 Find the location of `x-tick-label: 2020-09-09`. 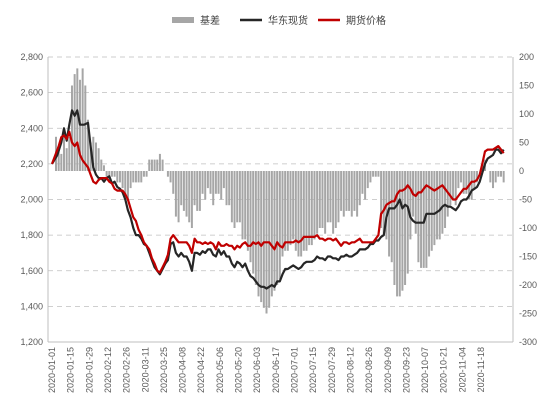

x-tick-label: 2020-09-09 is located at coordinates (388, 370).